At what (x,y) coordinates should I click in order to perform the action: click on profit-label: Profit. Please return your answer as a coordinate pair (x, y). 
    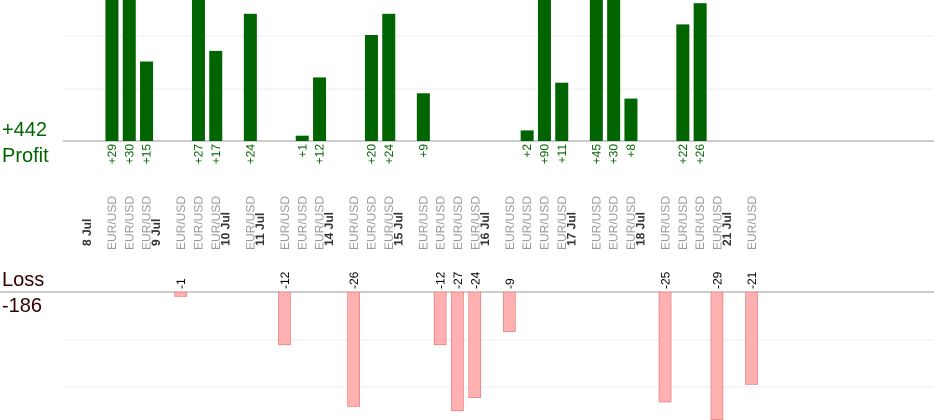
    Looking at the image, I should click on (25, 156).